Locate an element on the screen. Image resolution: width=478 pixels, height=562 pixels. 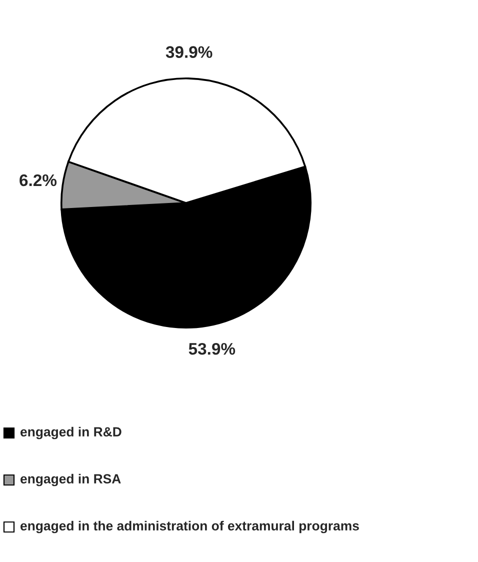
data-label: 6.2% is located at coordinates (38, 180).